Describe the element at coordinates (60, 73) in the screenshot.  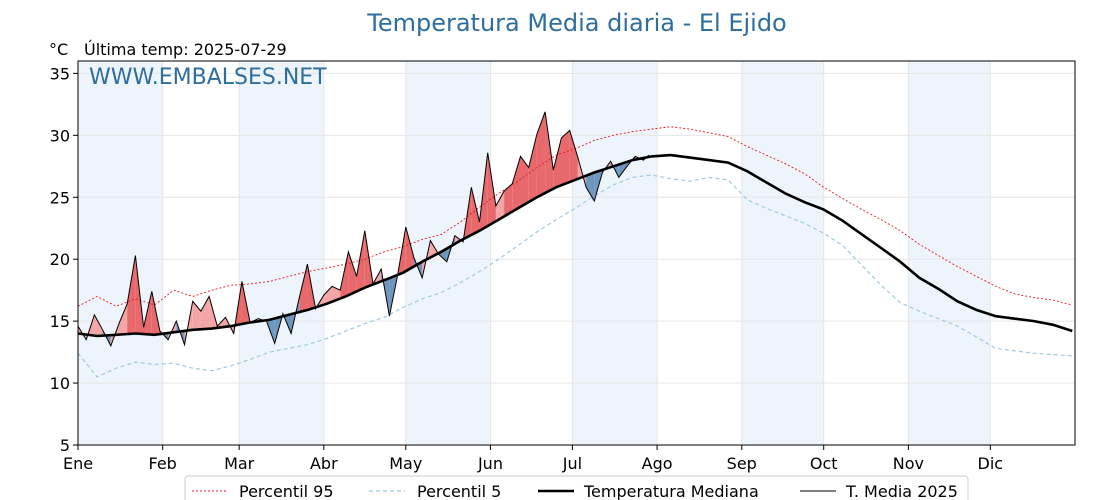
I see `y-tick-label: 35` at that location.